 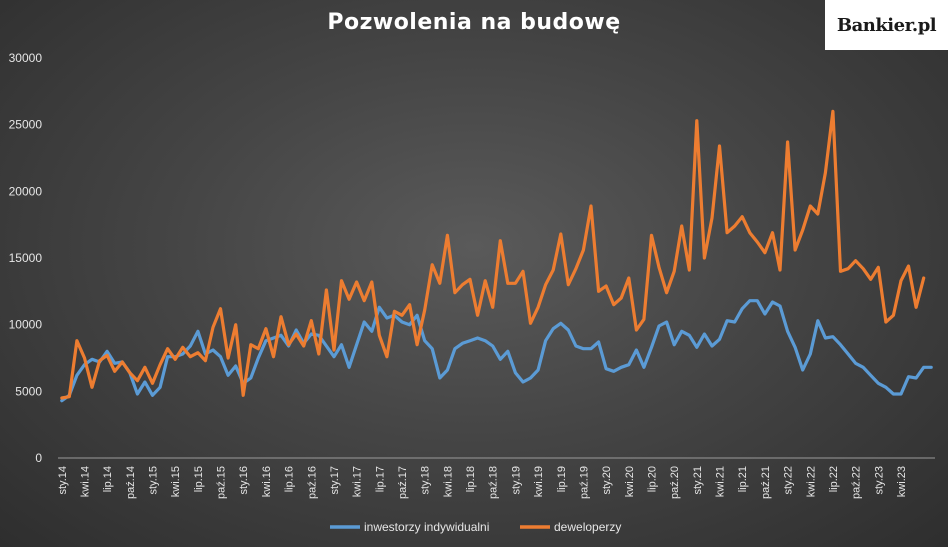 What do you see at coordinates (766, 482) in the screenshot?
I see `x-tick-label: paź.21` at bounding box center [766, 482].